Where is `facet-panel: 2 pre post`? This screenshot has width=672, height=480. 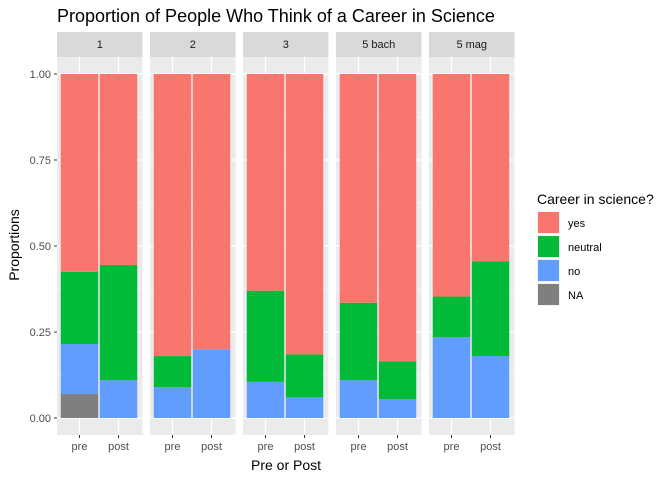
facet-panel: 2 pre post is located at coordinates (193, 242).